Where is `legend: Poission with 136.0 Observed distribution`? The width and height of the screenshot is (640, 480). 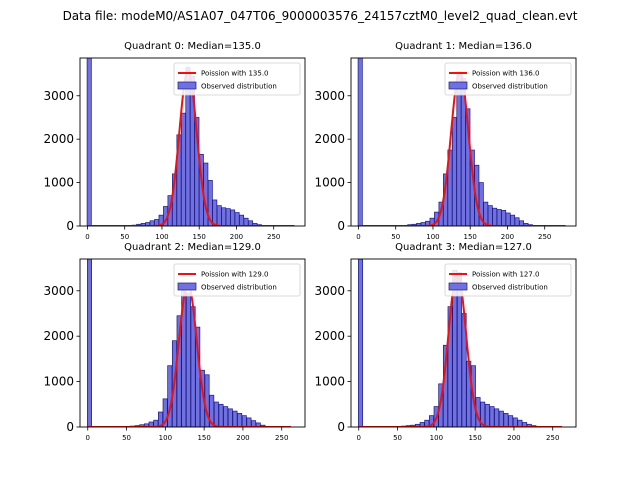
legend: Poission with 136.0 Observed distribution is located at coordinates (508, 79).